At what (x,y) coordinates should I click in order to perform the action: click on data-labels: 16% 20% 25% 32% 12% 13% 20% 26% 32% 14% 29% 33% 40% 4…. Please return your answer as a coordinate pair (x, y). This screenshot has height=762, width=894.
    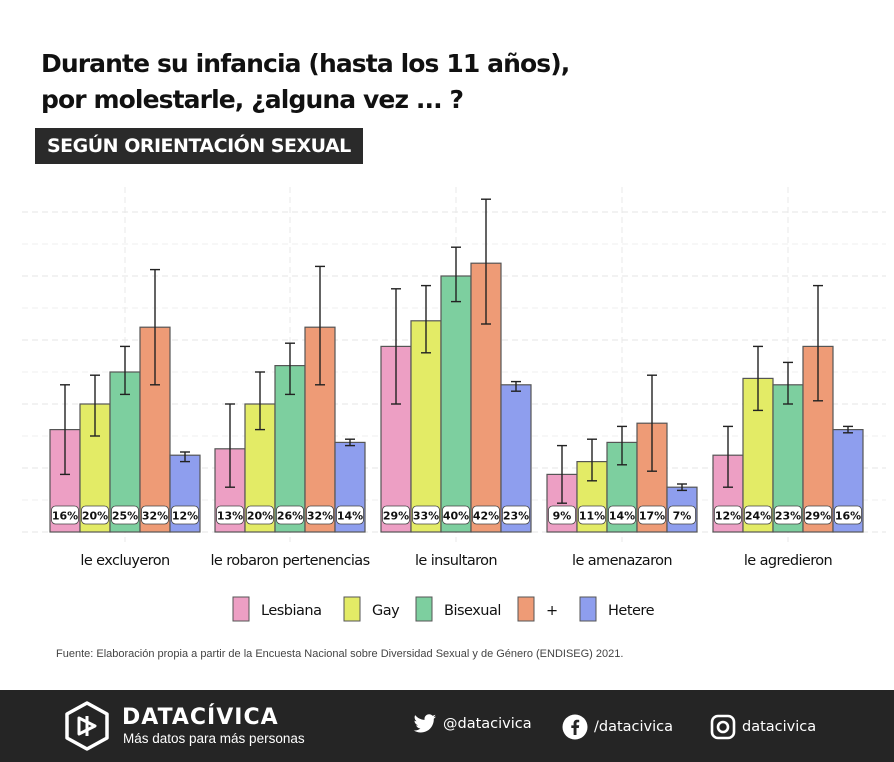
    Looking at the image, I should click on (456, 515).